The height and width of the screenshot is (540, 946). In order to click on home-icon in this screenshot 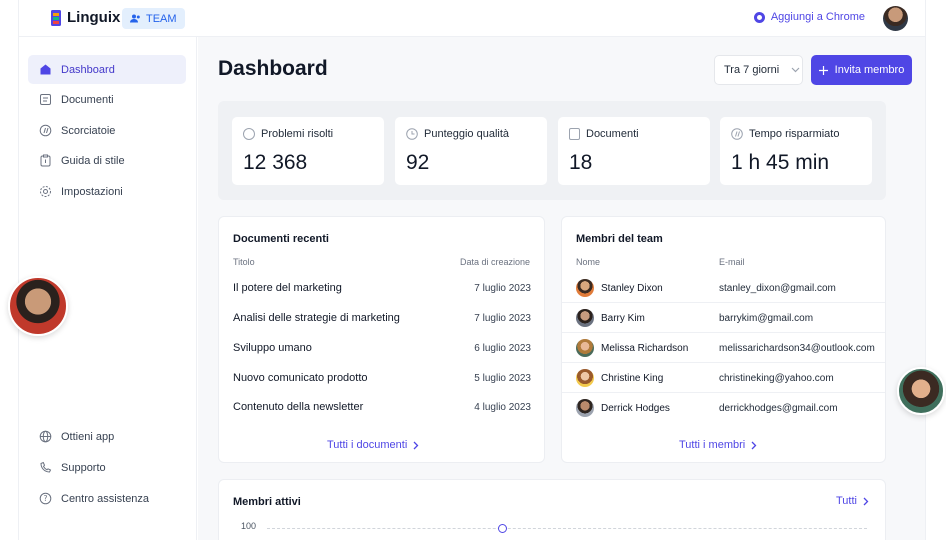, I will do `click(45, 69)`.